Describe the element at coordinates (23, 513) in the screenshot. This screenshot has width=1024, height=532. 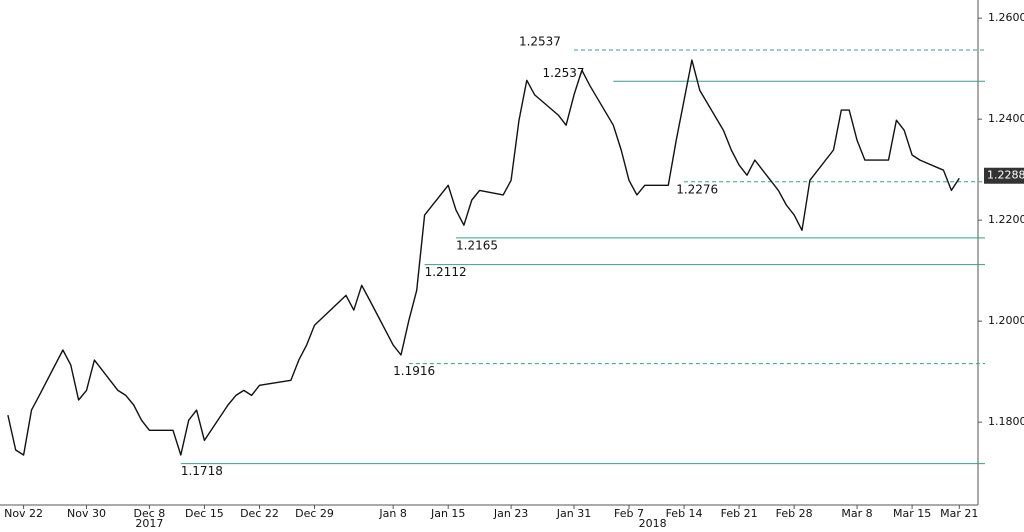
I see `x-tick-label: Nov 22` at that location.